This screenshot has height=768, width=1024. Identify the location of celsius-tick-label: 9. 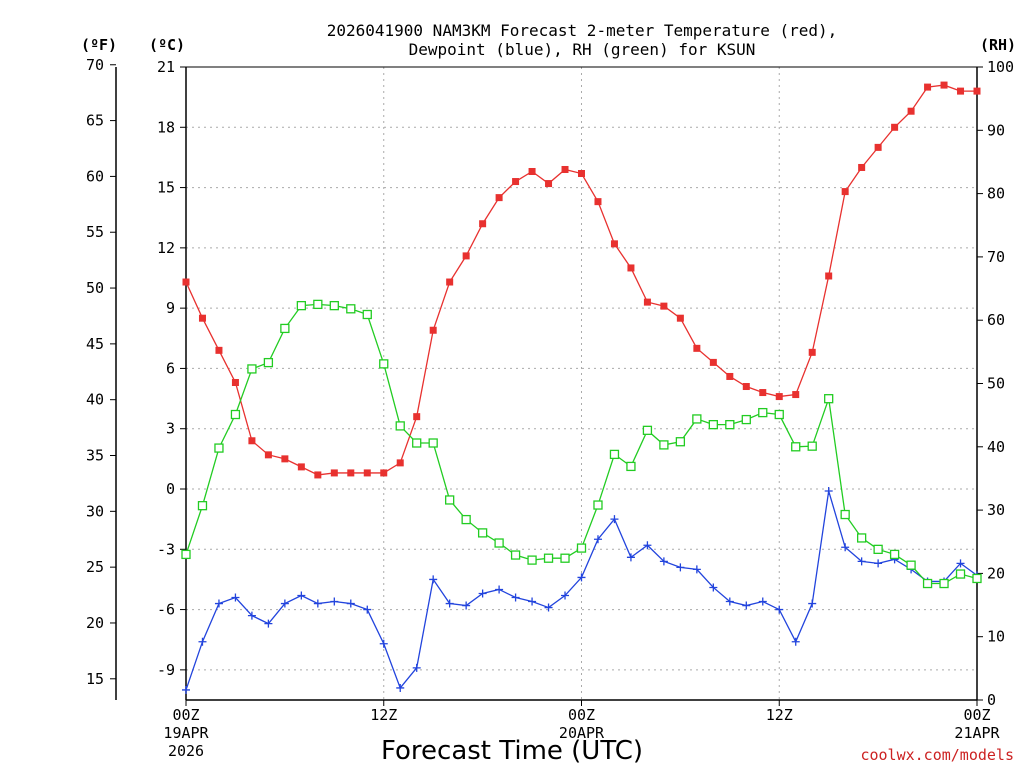
(170, 308).